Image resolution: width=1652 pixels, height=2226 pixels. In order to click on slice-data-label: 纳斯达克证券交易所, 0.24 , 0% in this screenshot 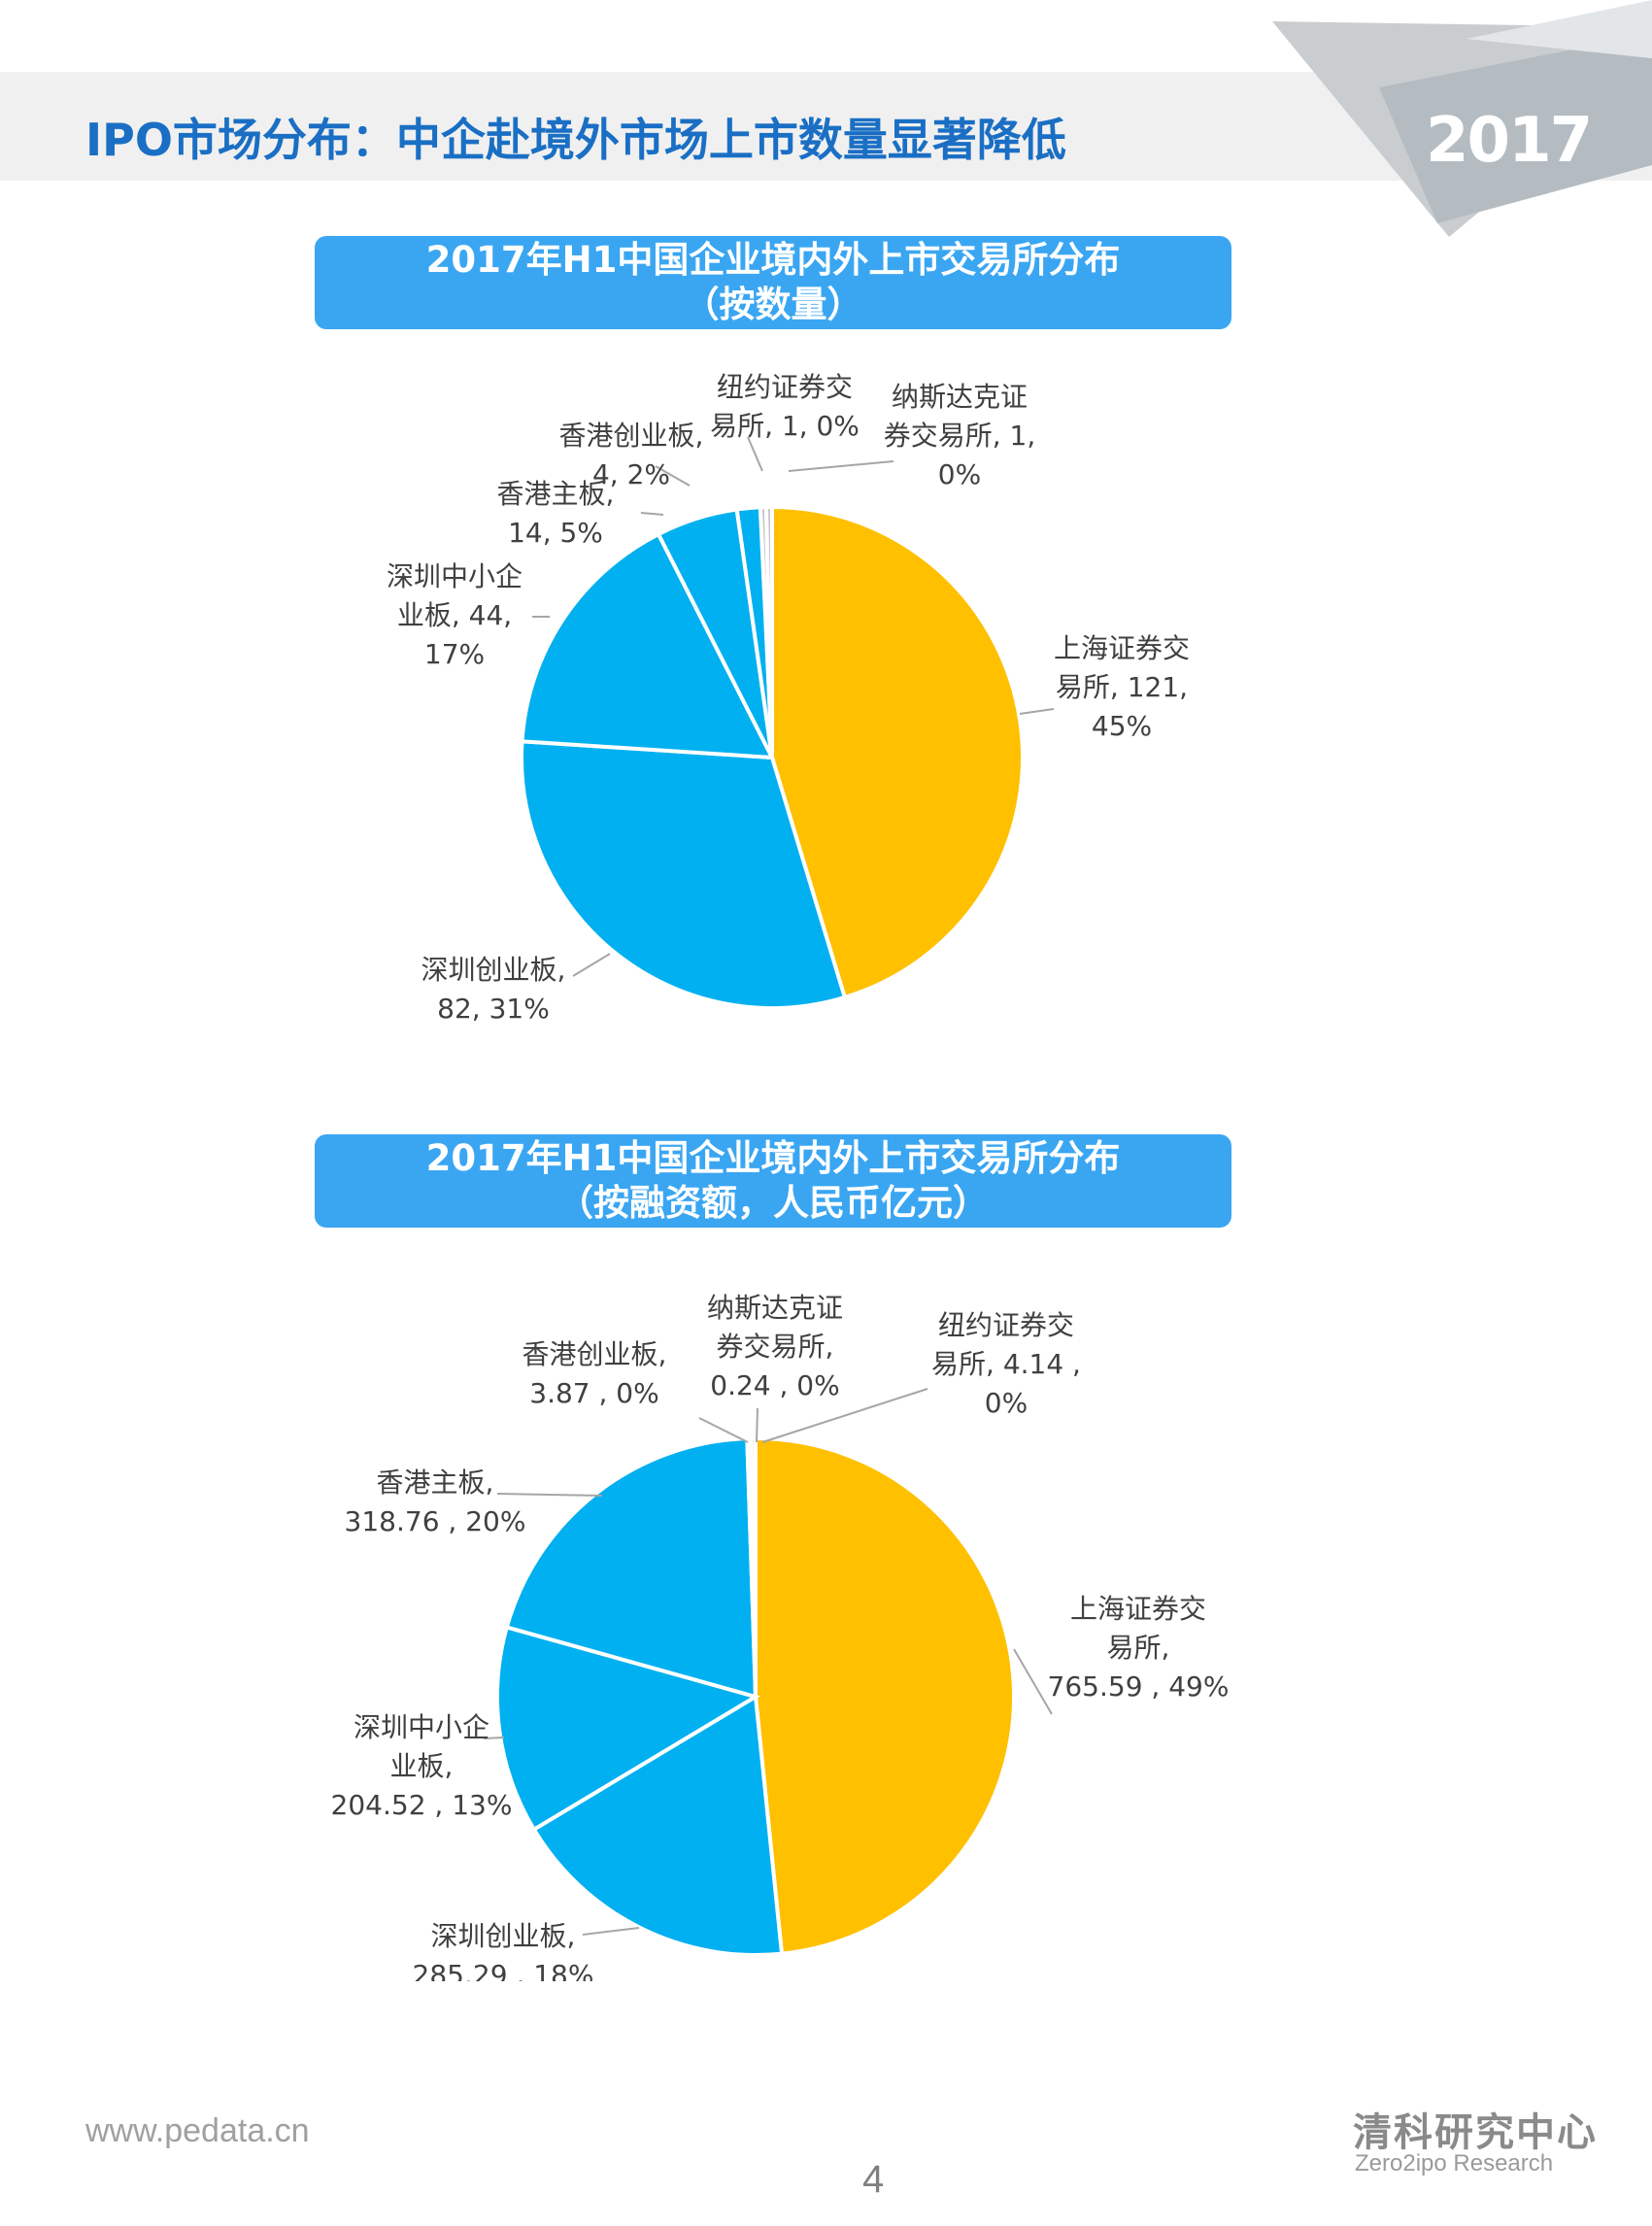, I will do `click(775, 1346)`.